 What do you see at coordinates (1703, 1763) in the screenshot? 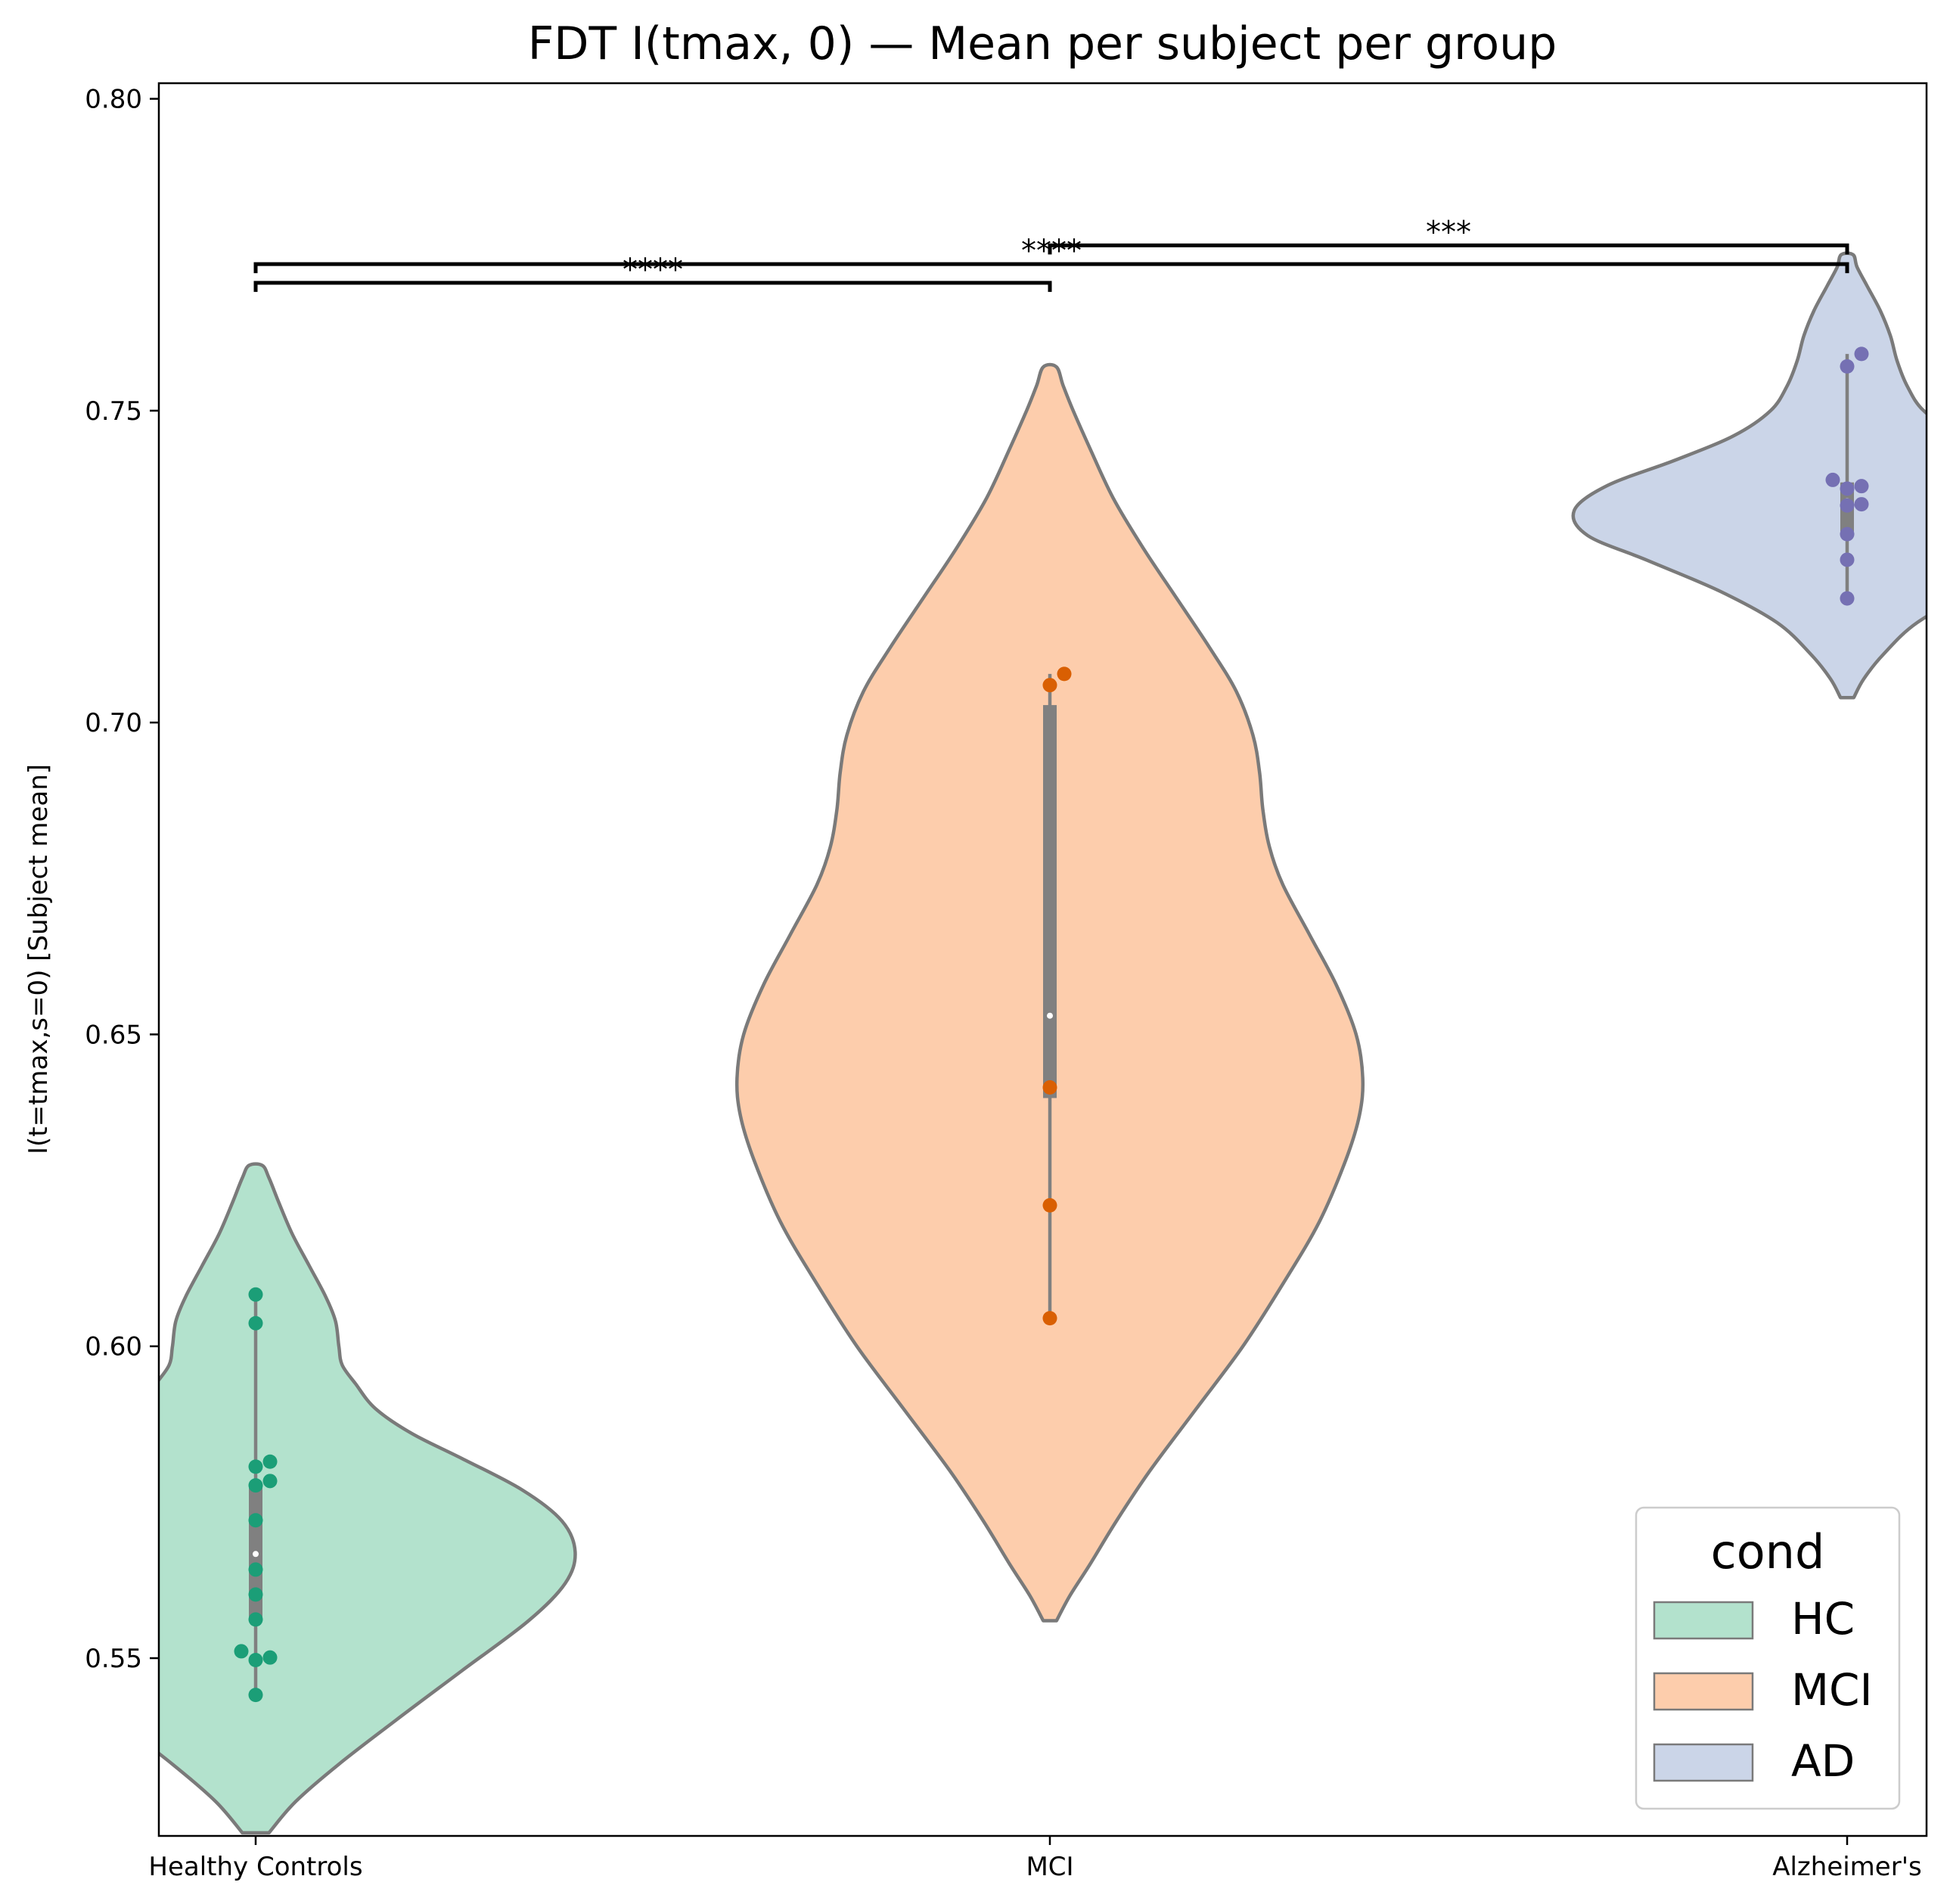
I see `legend-swatch-ad` at bounding box center [1703, 1763].